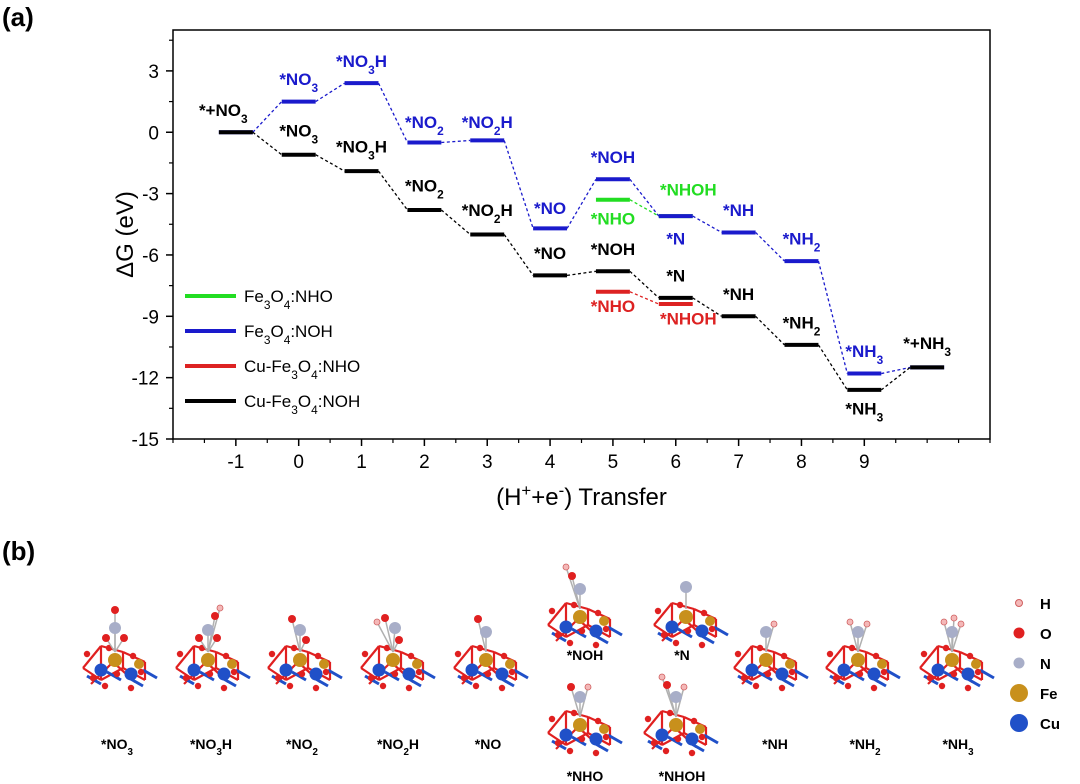 The height and width of the screenshot is (784, 1080). Describe the element at coordinates (957, 686) in the screenshot. I see `structure-nh3: *NH3` at that location.